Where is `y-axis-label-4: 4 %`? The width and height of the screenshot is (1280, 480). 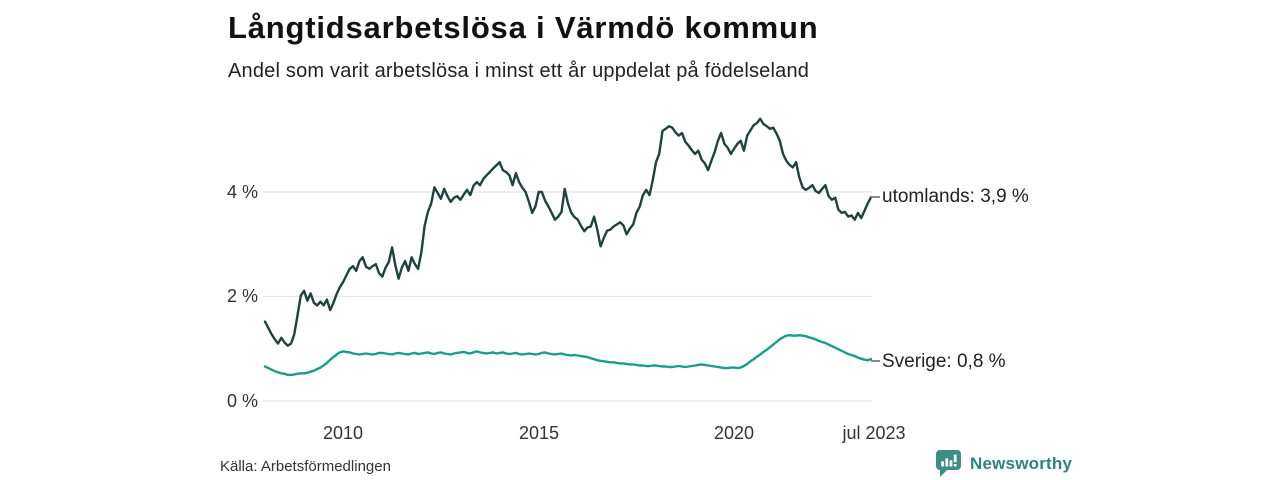 y-axis-label-4: 4 % is located at coordinates (242, 192).